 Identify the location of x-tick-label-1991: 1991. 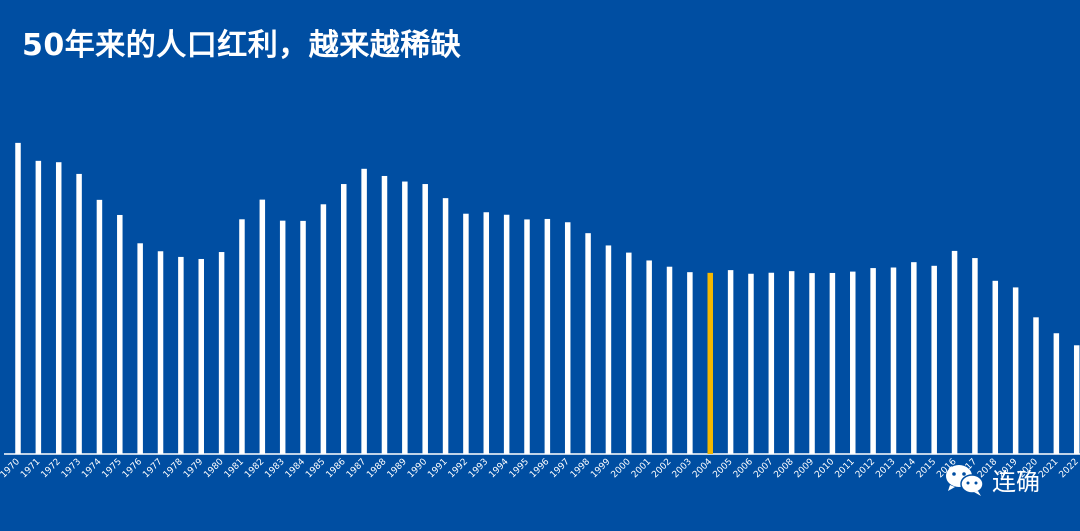
(437, 468).